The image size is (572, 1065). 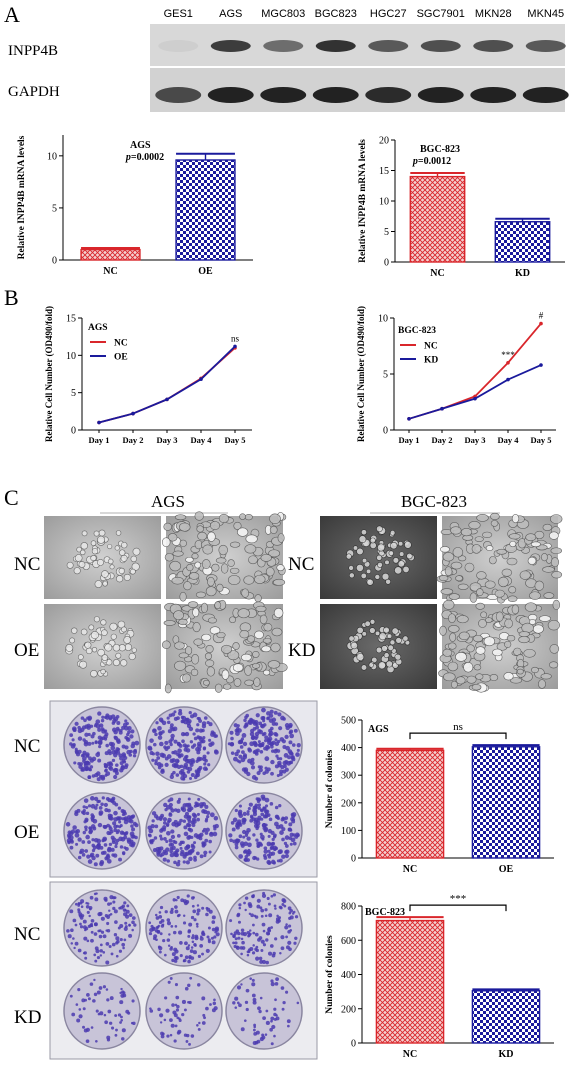 What do you see at coordinates (140, 145) in the screenshot?
I see `chart-title: AGS` at bounding box center [140, 145].